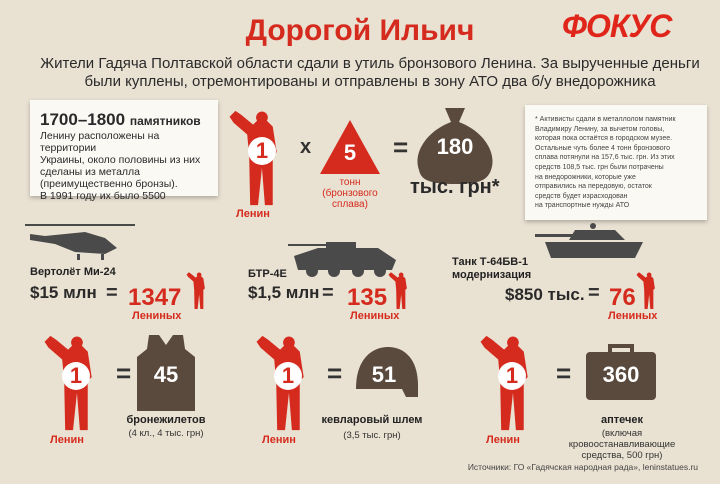 This screenshot has height=484, width=720. What do you see at coordinates (350, 152) in the screenshot?
I see `tons-value: 5` at bounding box center [350, 152].